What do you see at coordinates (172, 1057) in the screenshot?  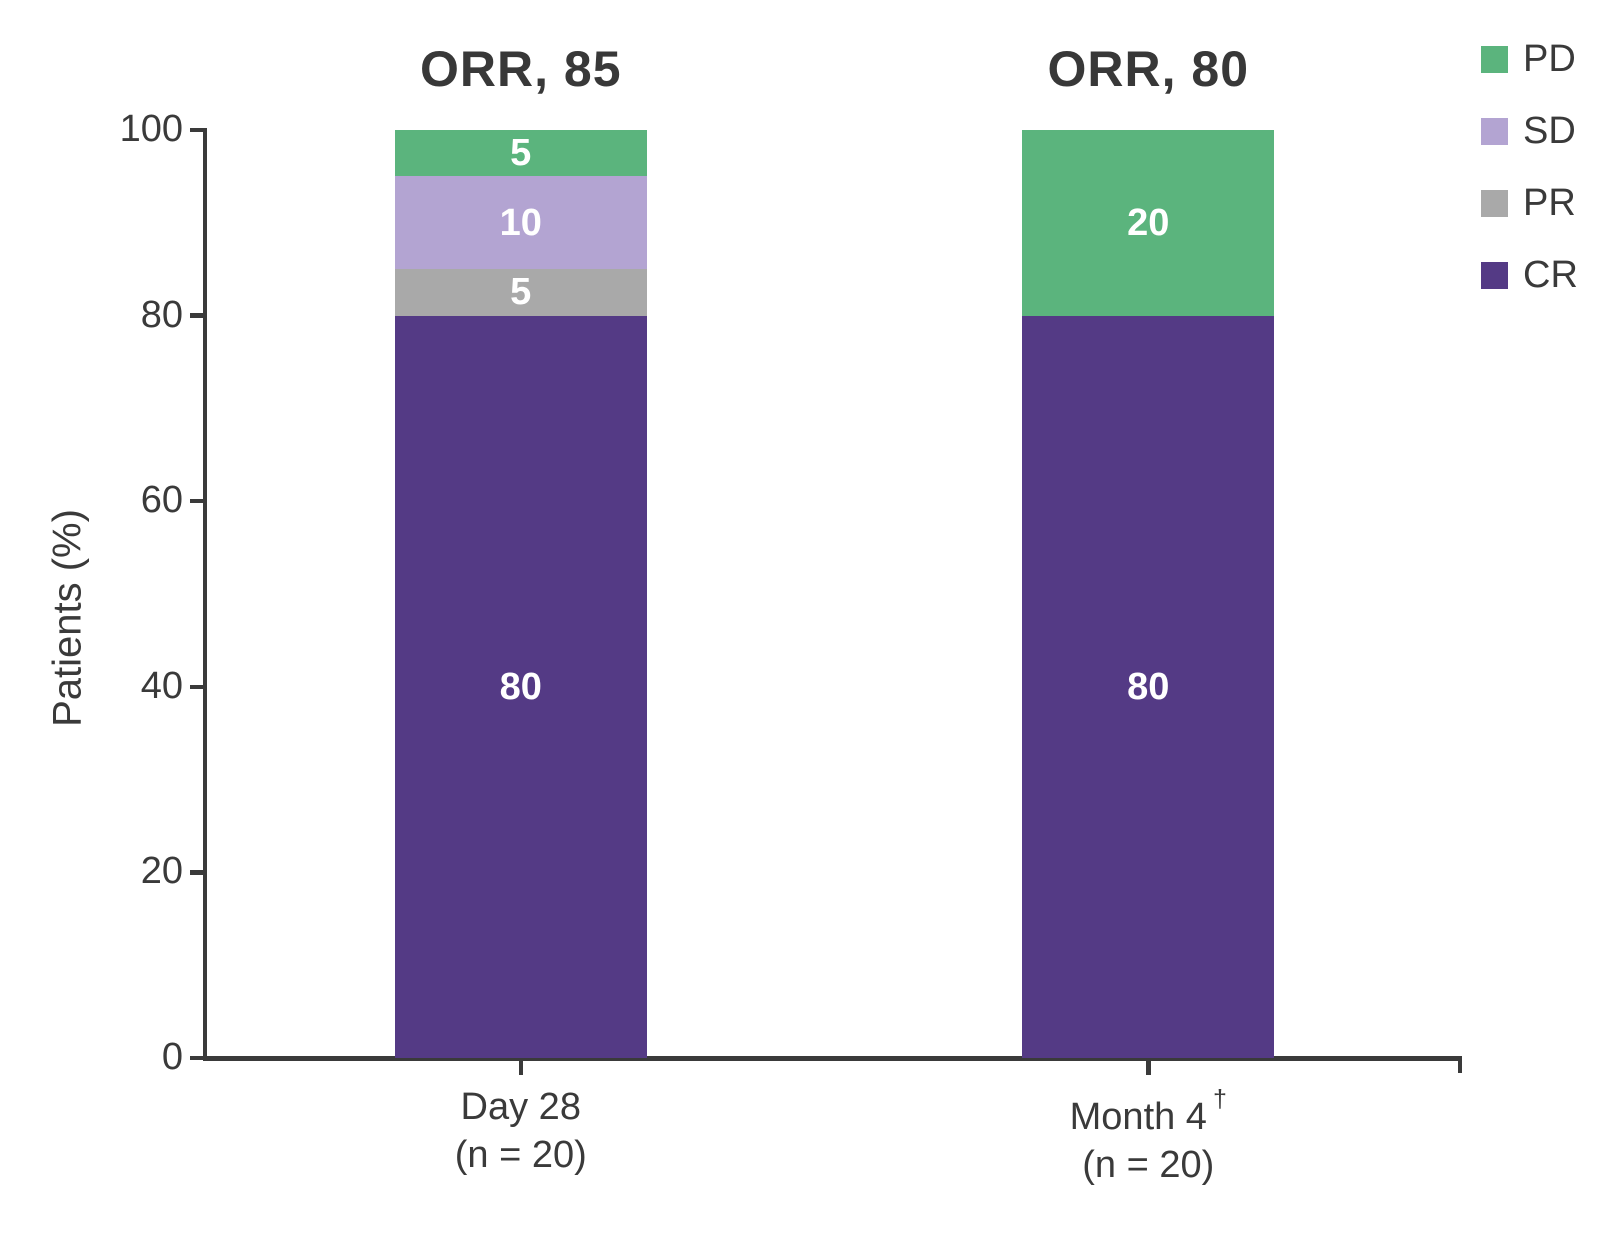 I see `y-tick-label: 0` at bounding box center [172, 1057].